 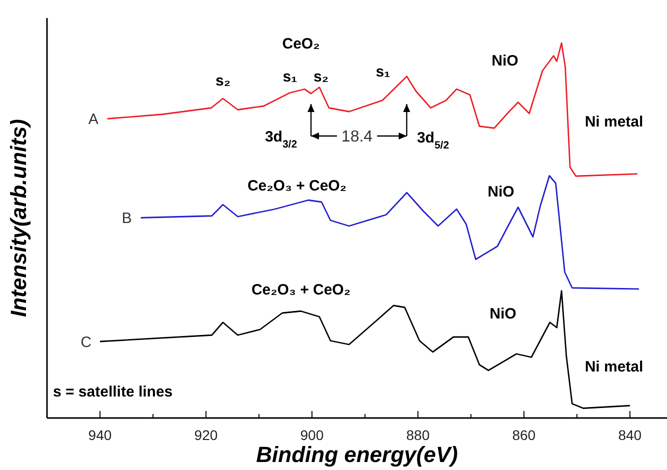 What do you see at coordinates (100, 435) in the screenshot?
I see `x-tick-label: 940` at bounding box center [100, 435].